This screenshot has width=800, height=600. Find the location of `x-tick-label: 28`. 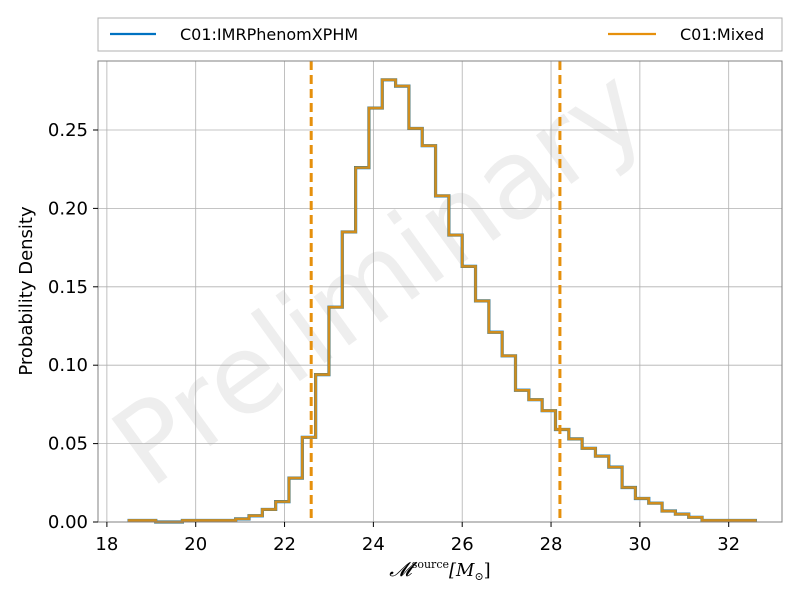

x-tick-label: 28 is located at coordinates (551, 544).